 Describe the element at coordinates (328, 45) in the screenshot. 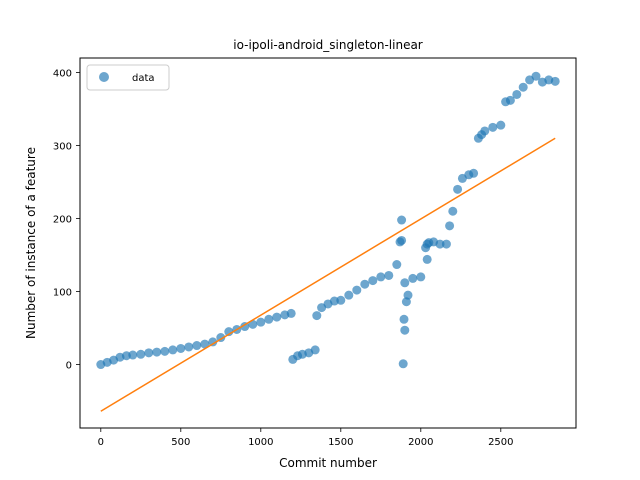

I see `chart-title: io-ipoli-android_singleton-linear` at that location.